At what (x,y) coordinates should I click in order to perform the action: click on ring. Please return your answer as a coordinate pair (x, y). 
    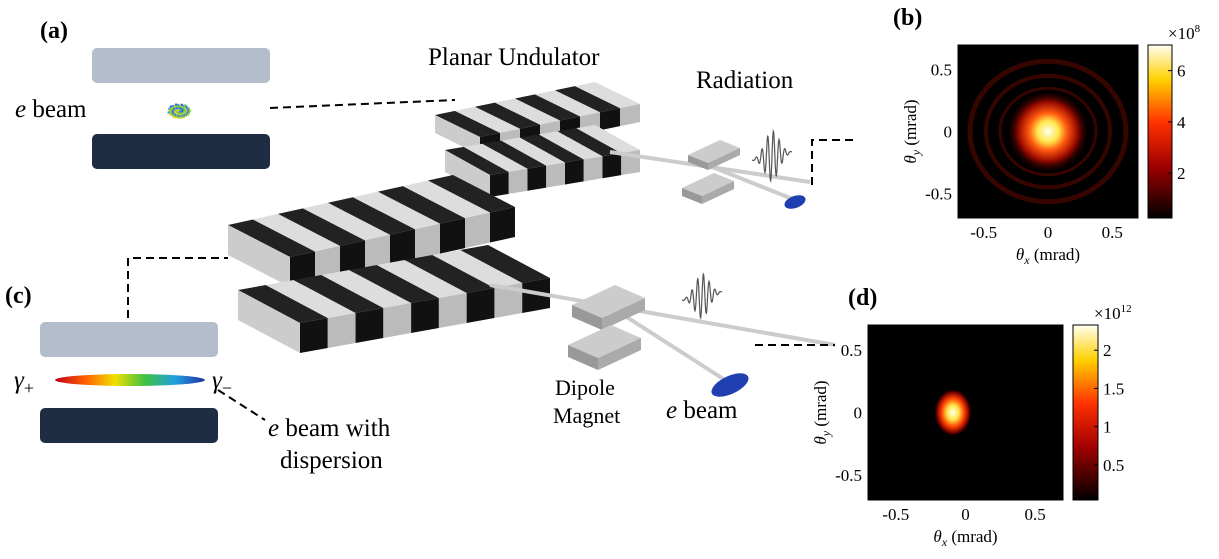
    Looking at the image, I should click on (1048, 131).